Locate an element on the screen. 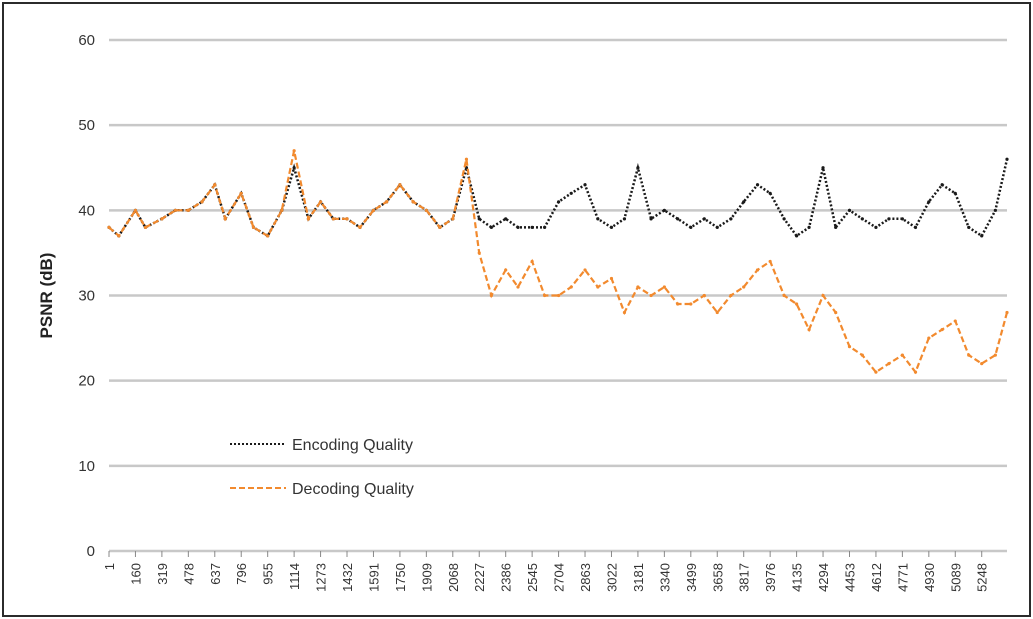 The image size is (1033, 619). x-tick-label: 4294 is located at coordinates (823, 577).